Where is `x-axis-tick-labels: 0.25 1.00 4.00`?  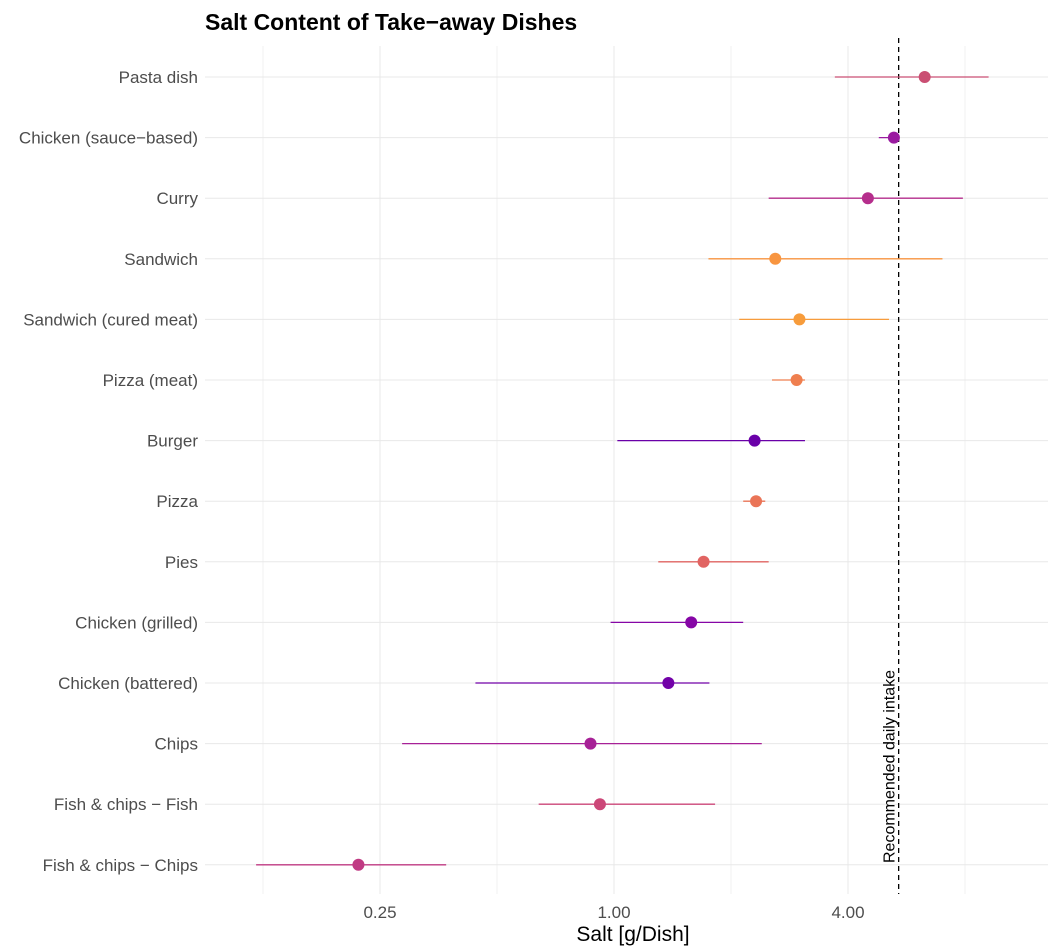 x-axis-tick-labels: 0.25 1.00 4.00 is located at coordinates (613, 912).